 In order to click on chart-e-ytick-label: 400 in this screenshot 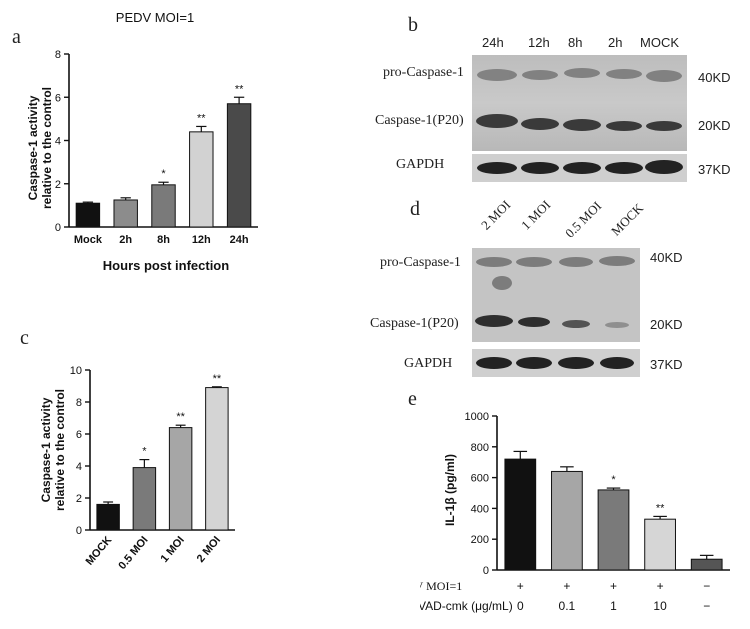, I will do `click(480, 509)`.